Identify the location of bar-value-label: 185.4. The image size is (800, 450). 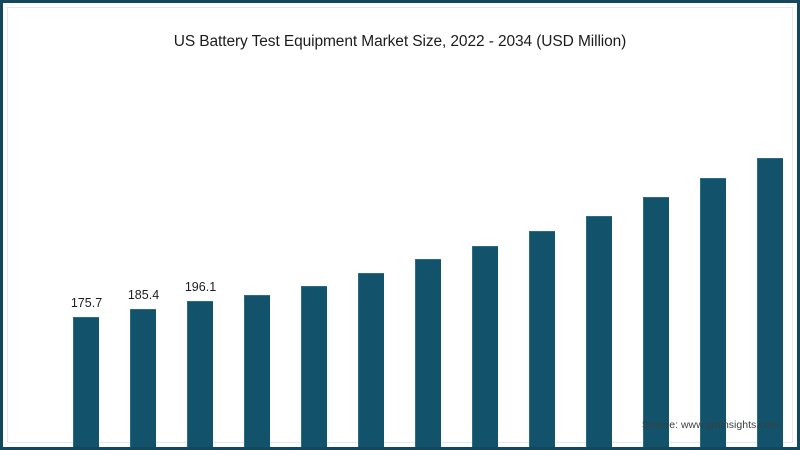
(143, 295).